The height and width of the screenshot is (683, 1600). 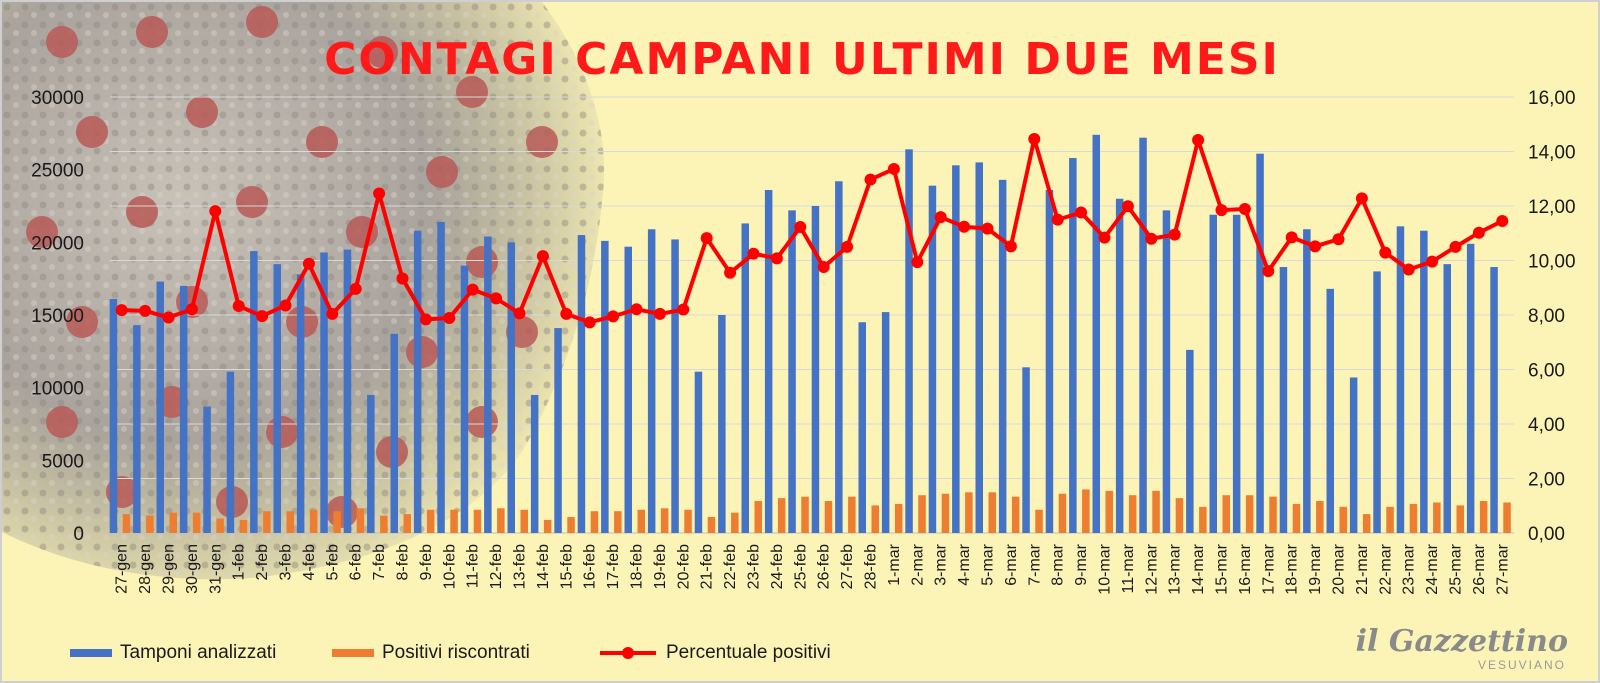 I want to click on bar-positivi-16-mar, so click(x=1249, y=514).